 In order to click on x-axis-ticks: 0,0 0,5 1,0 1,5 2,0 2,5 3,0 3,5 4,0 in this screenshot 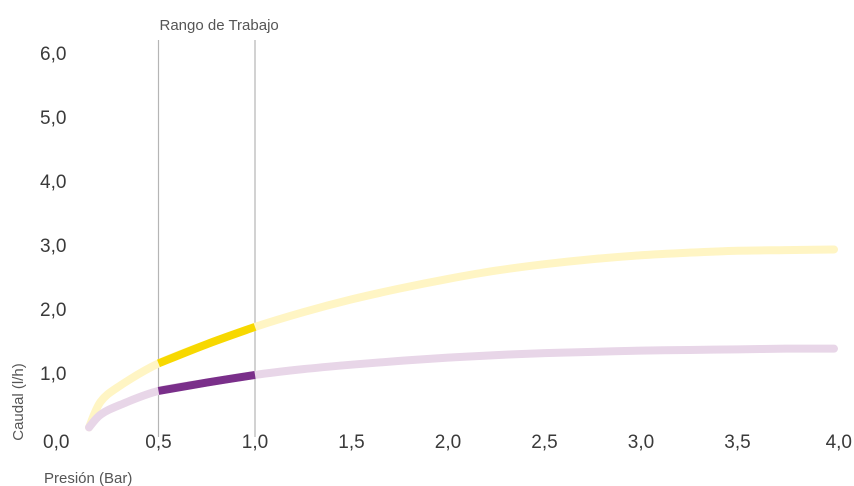, I will do `click(447, 442)`.